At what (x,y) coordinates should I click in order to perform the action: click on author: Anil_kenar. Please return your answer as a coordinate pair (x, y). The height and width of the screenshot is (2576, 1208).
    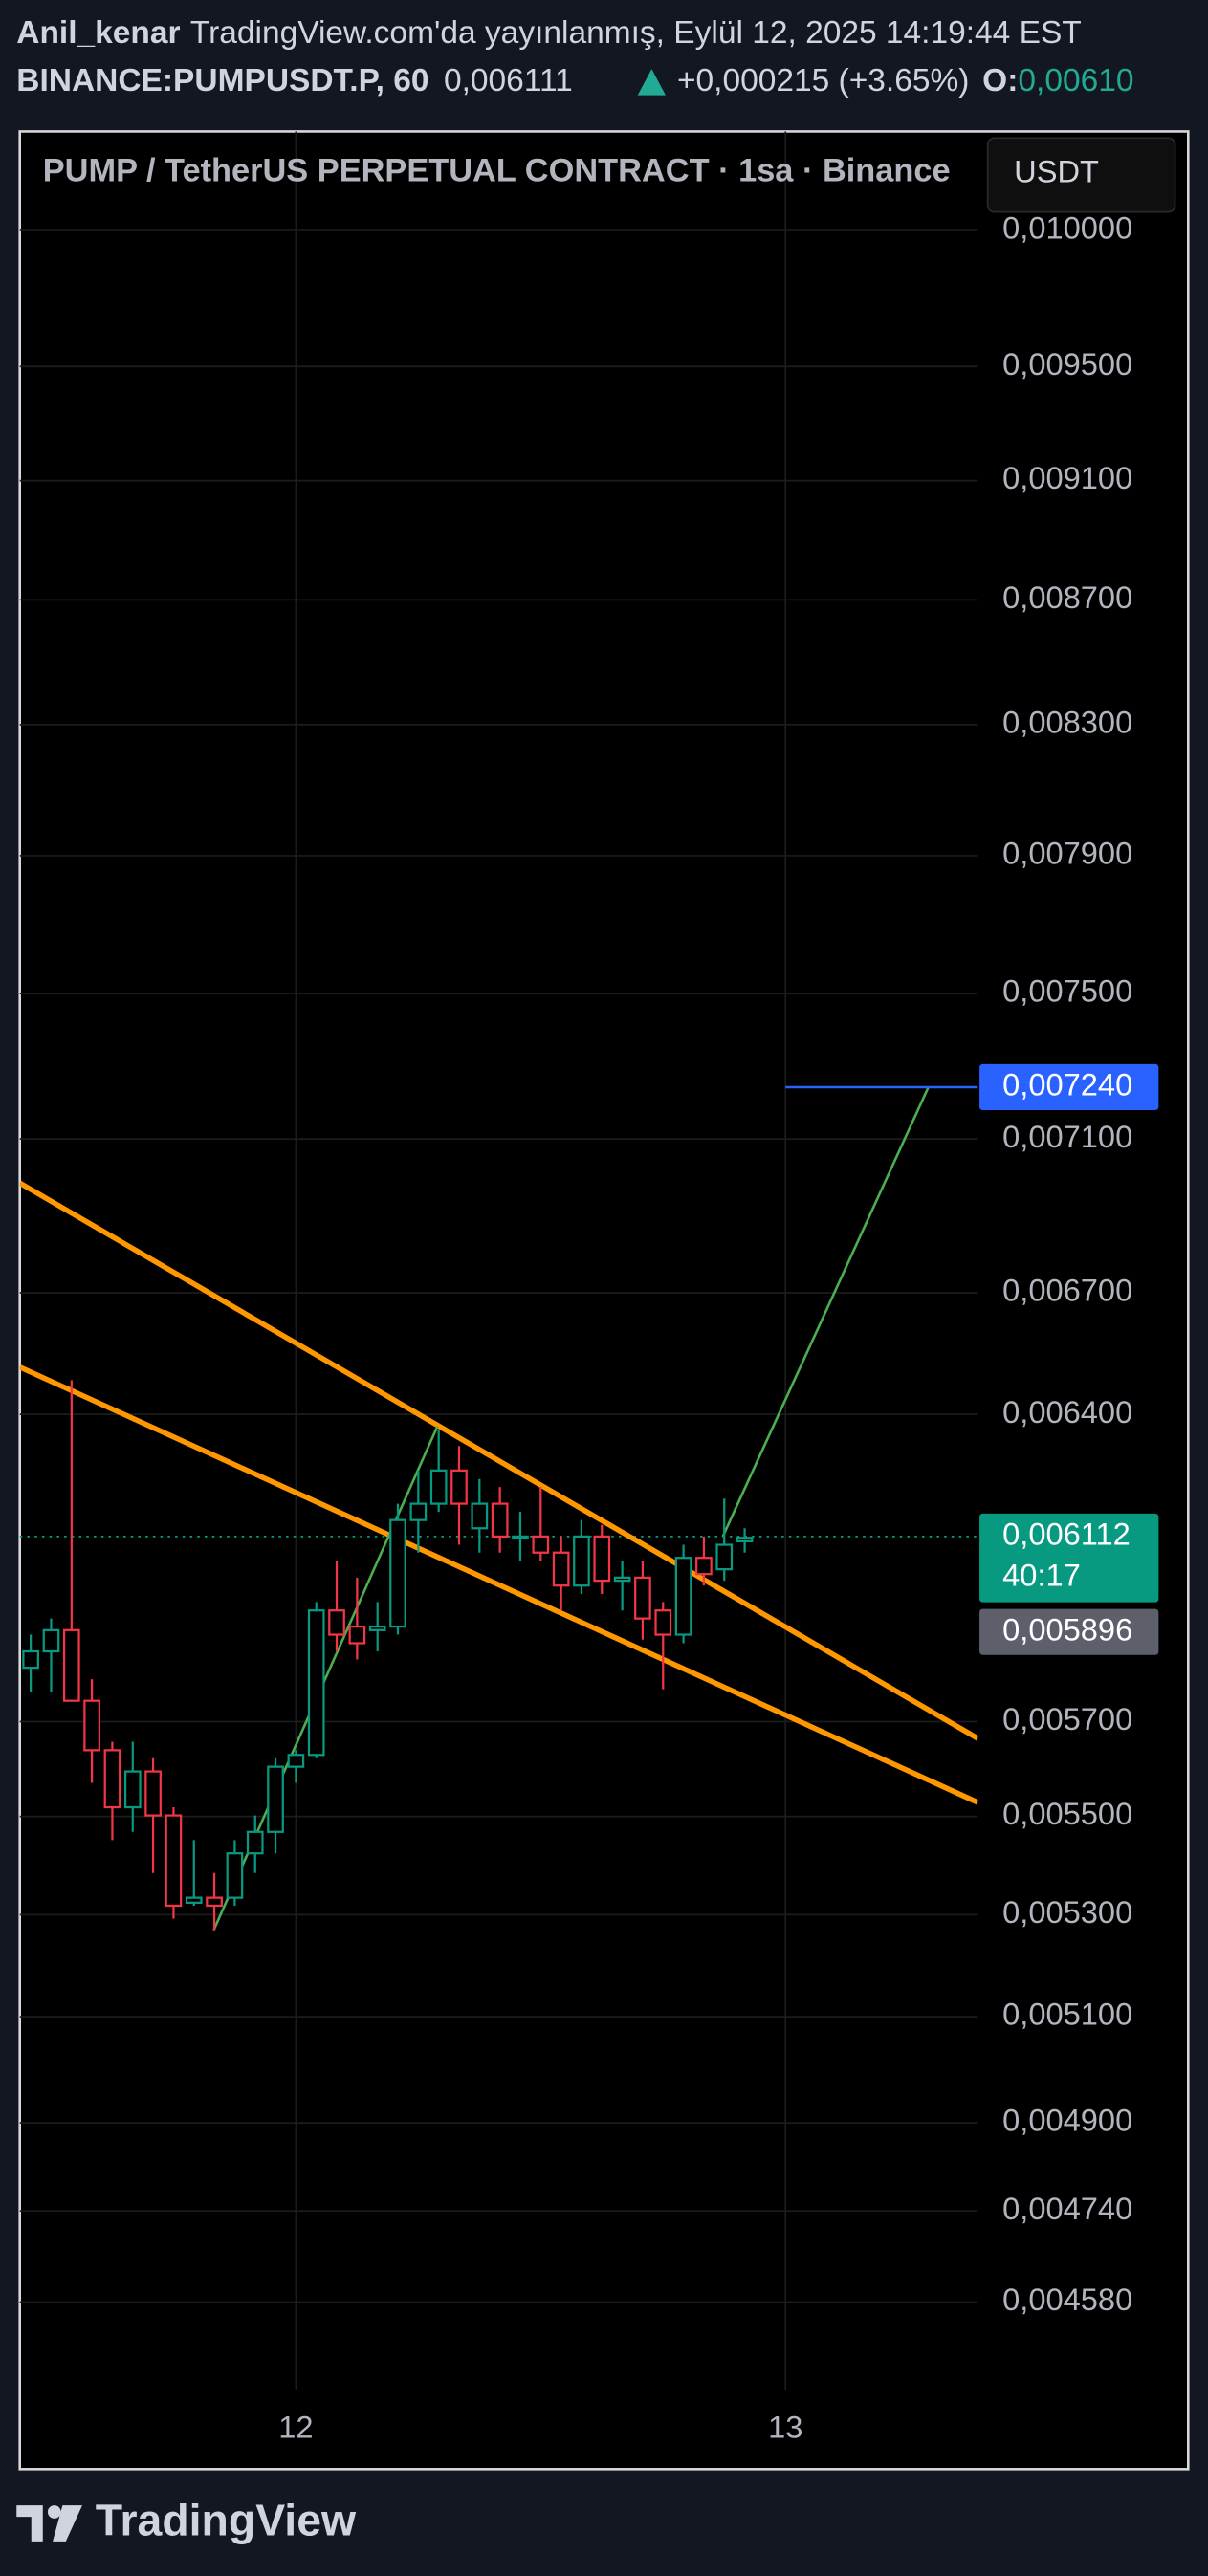
    Looking at the image, I should click on (98, 33).